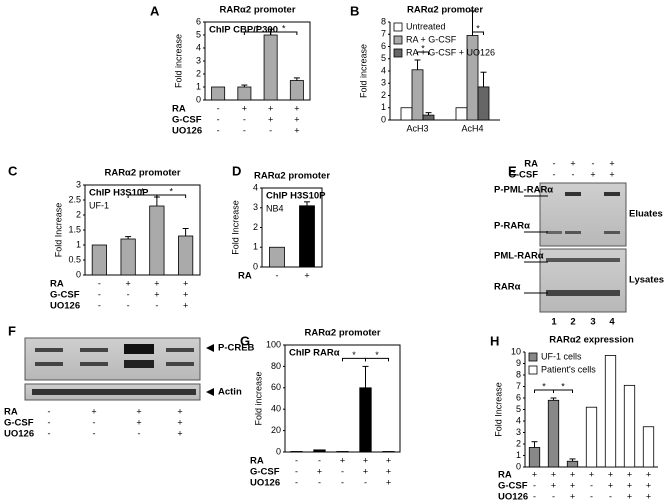  What do you see at coordinates (592, 322) in the screenshot?
I see `lane-label: 3` at bounding box center [592, 322].